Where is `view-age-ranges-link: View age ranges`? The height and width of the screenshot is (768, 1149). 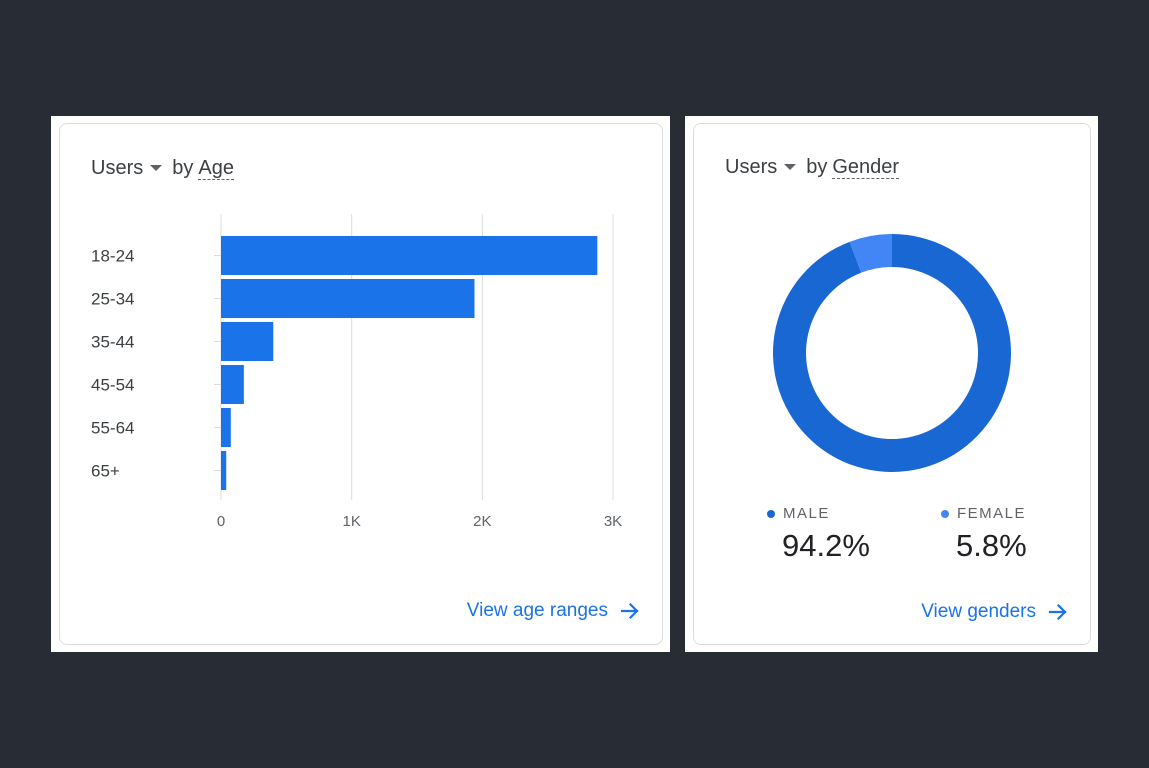
view-age-ranges-link: View age ranges is located at coordinates (553, 611).